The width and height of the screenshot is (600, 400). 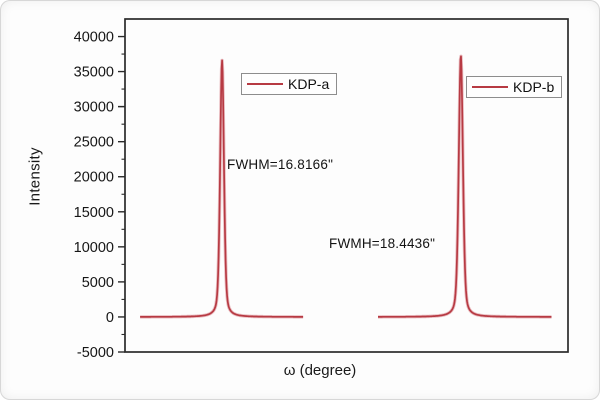 What do you see at coordinates (94, 248) in the screenshot?
I see `svg-text: 10000` at bounding box center [94, 248].